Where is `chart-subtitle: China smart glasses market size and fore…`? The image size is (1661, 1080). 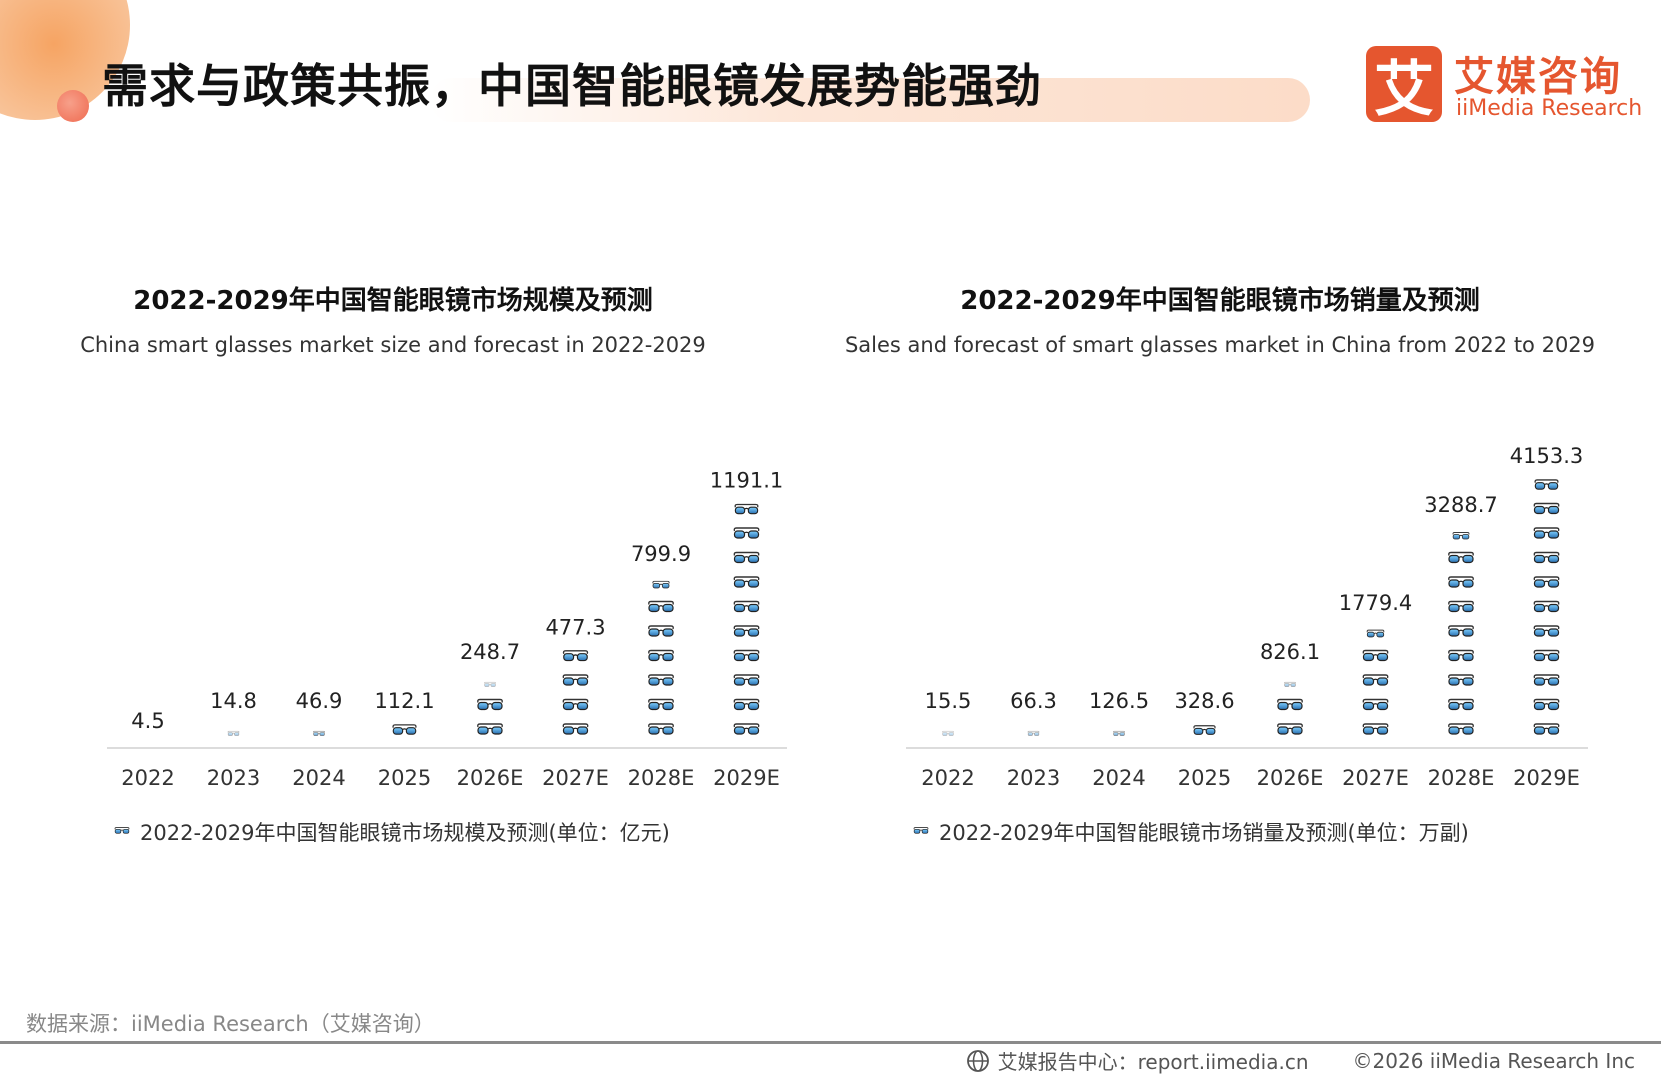 chart-subtitle: China smart glasses market size and fore… is located at coordinates (393, 345).